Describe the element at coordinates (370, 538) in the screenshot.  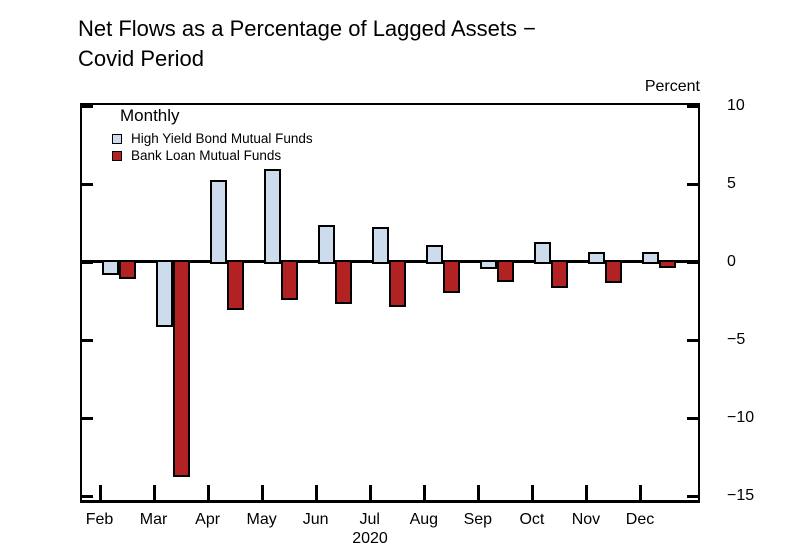
I see `x-axis-year-label: 2020` at that location.